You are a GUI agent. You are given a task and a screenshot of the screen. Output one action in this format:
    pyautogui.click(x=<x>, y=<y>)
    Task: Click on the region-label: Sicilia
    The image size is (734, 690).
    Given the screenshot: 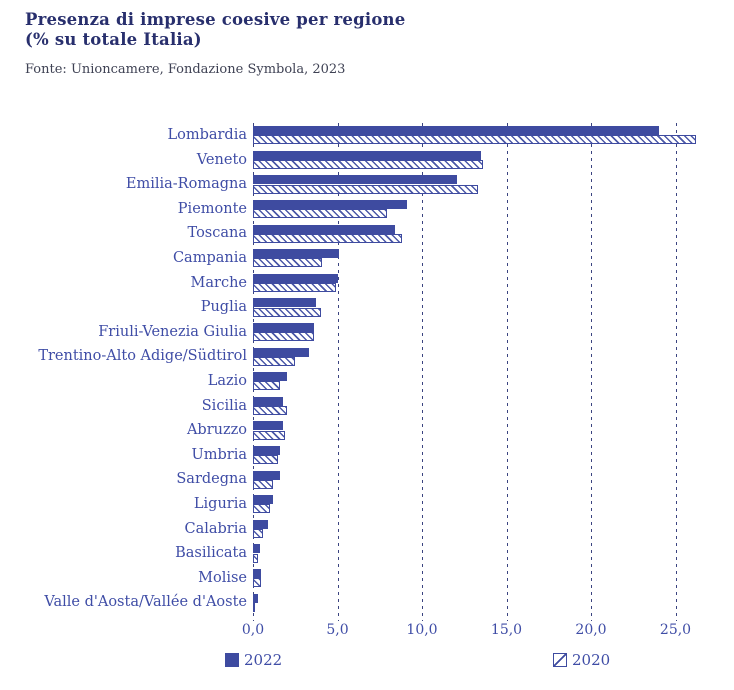 What is the action you would take?
    pyautogui.click(x=224, y=405)
    